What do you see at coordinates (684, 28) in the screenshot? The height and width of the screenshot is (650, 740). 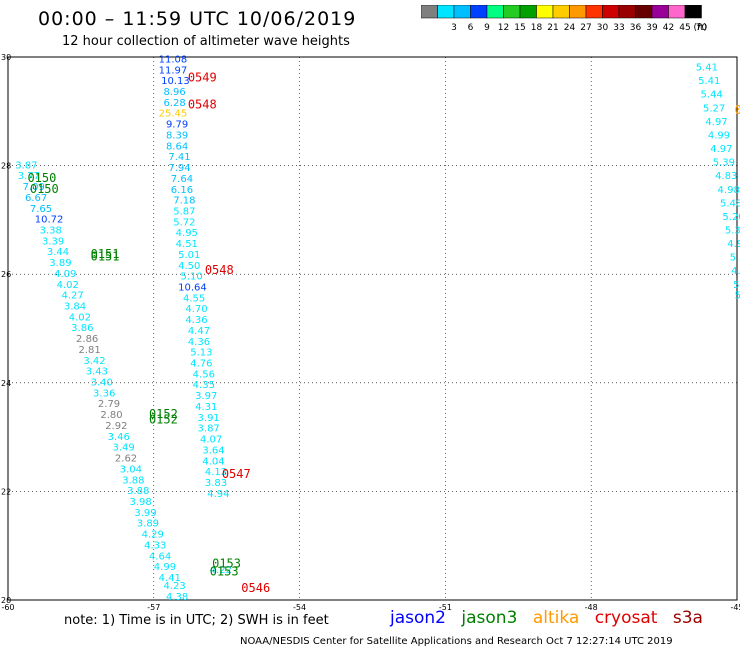 I see `color-bin-label: 45` at bounding box center [684, 28].